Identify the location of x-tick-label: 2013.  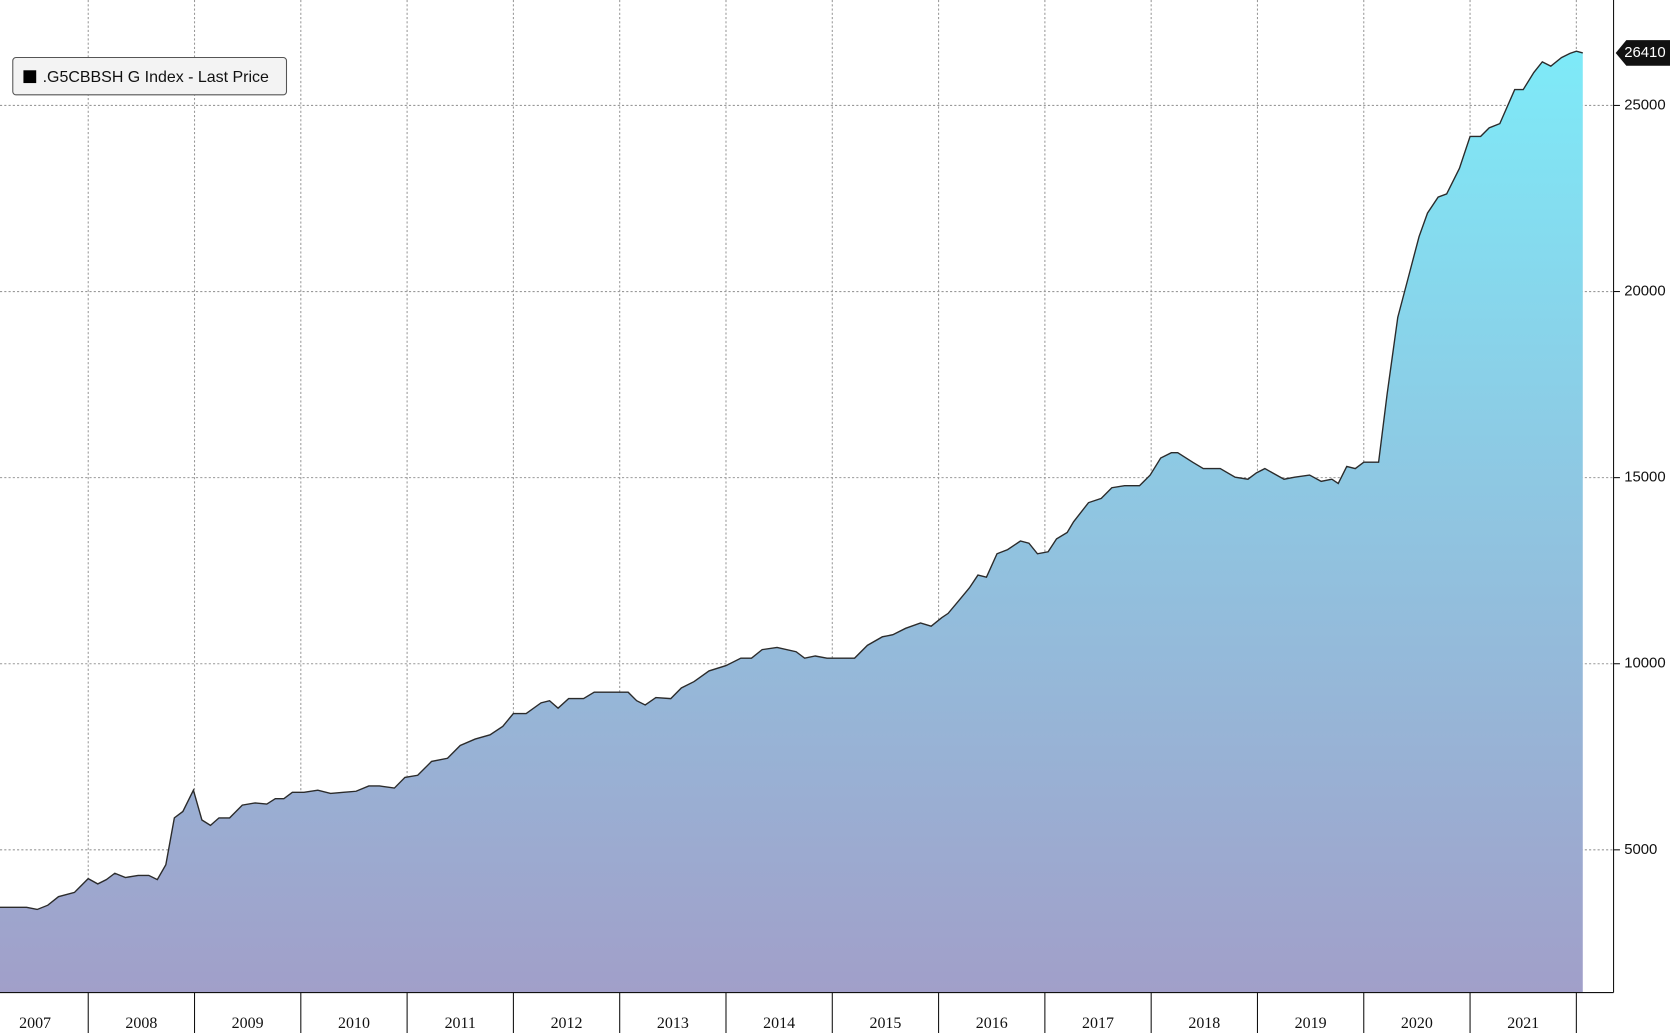
(673, 1023).